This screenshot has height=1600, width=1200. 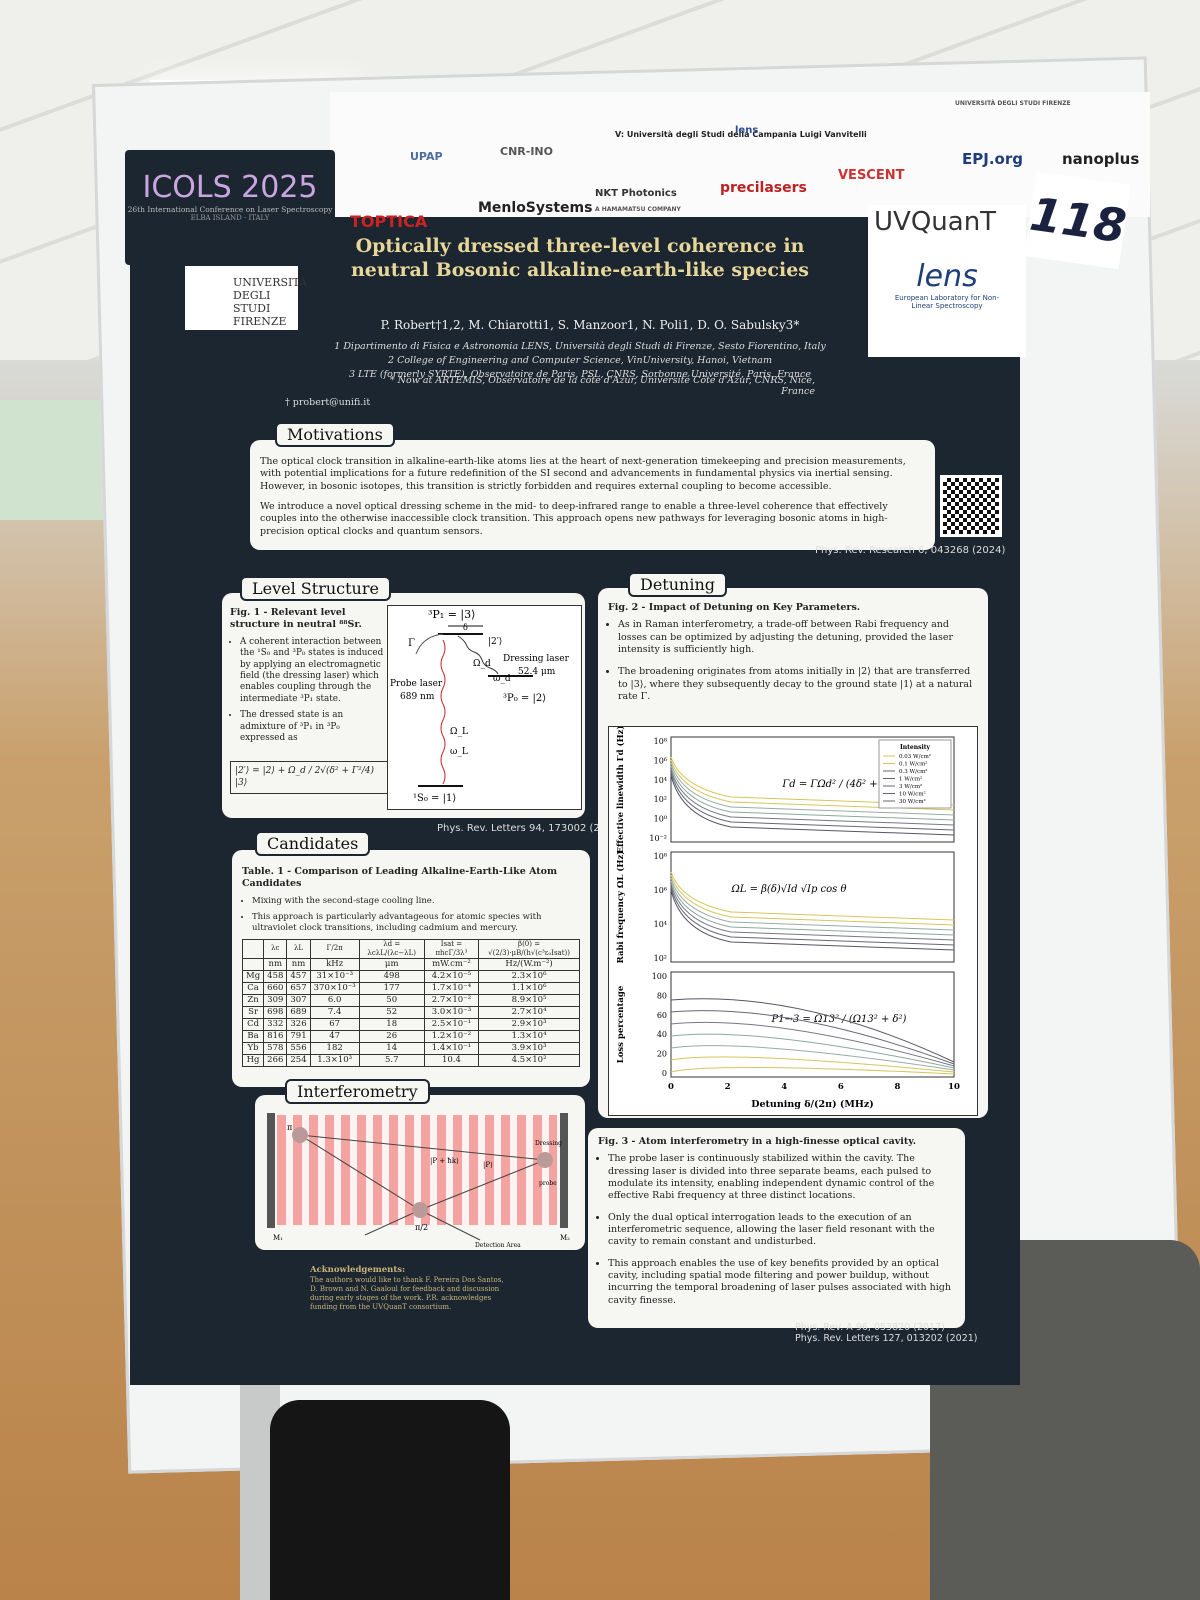 I want to click on table-cell: 309, so click(x=275, y=1001).